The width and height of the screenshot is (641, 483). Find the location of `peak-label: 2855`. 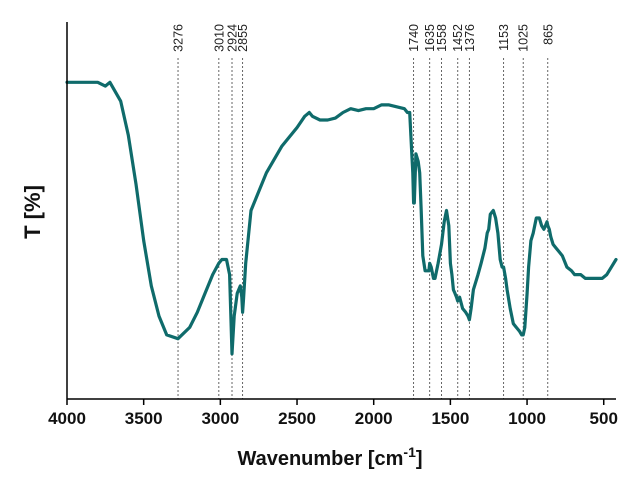

peak-label: 2855 is located at coordinates (243, 38).